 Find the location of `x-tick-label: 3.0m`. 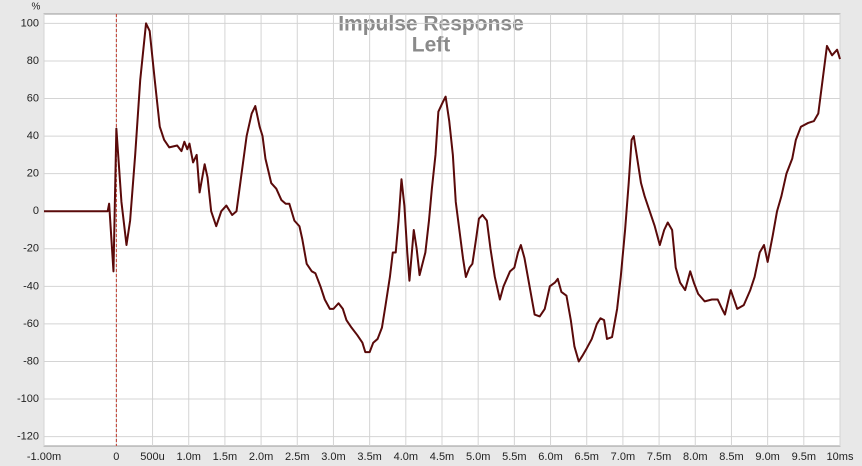

x-tick-label: 3.0m is located at coordinates (333, 457).